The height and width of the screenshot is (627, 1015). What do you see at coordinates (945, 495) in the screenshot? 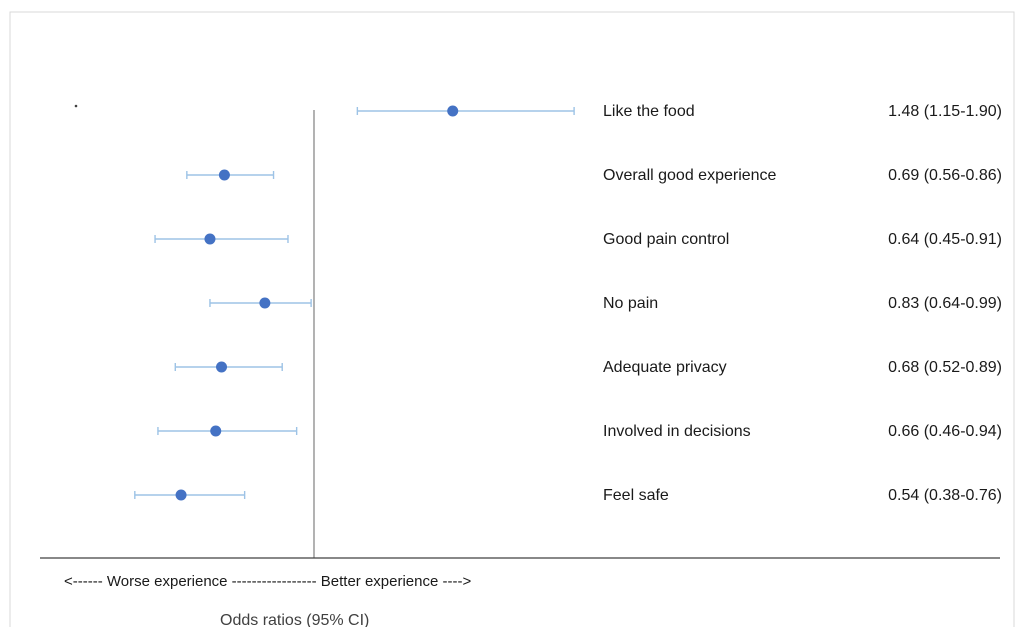
I see `row-value: 0.54 (0.38-0.76)` at bounding box center [945, 495].